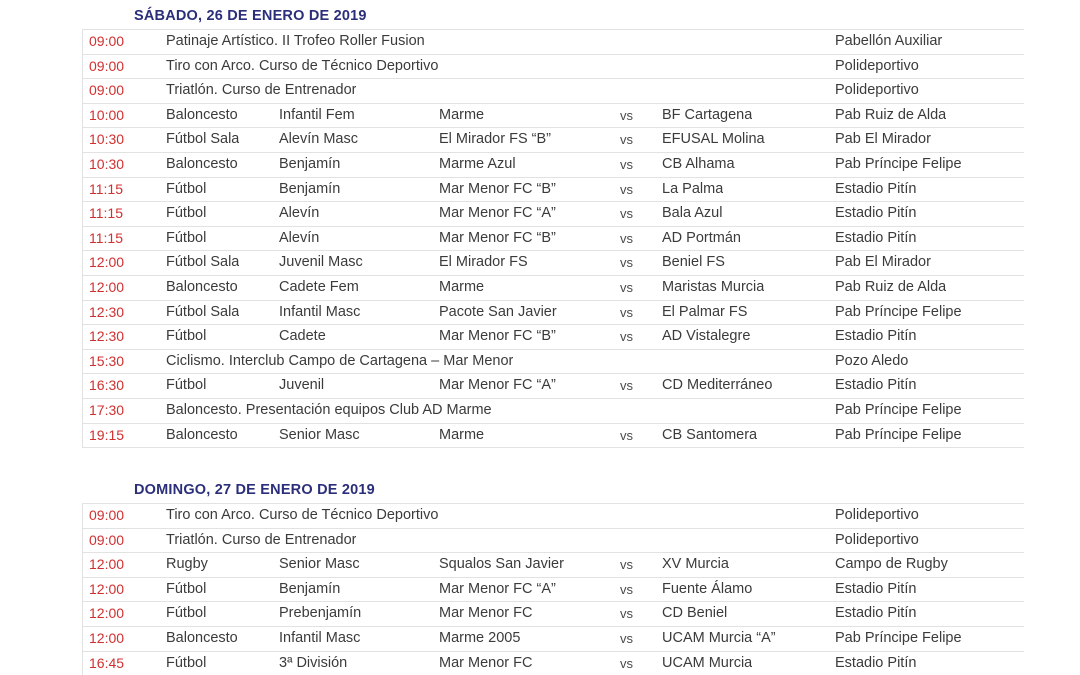  What do you see at coordinates (713, 139) in the screenshot?
I see `row-team-away: EFUSAL Molina` at bounding box center [713, 139].